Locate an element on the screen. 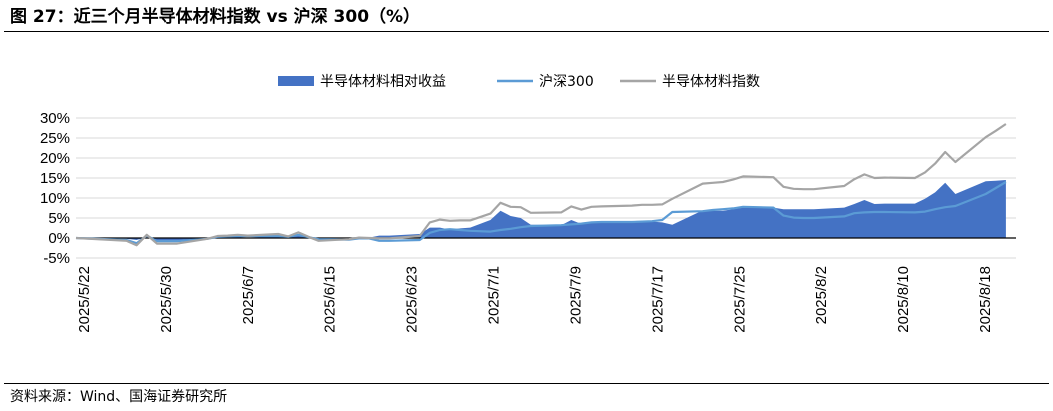  x-tick-label: 2025/7/25 is located at coordinates (739, 299).